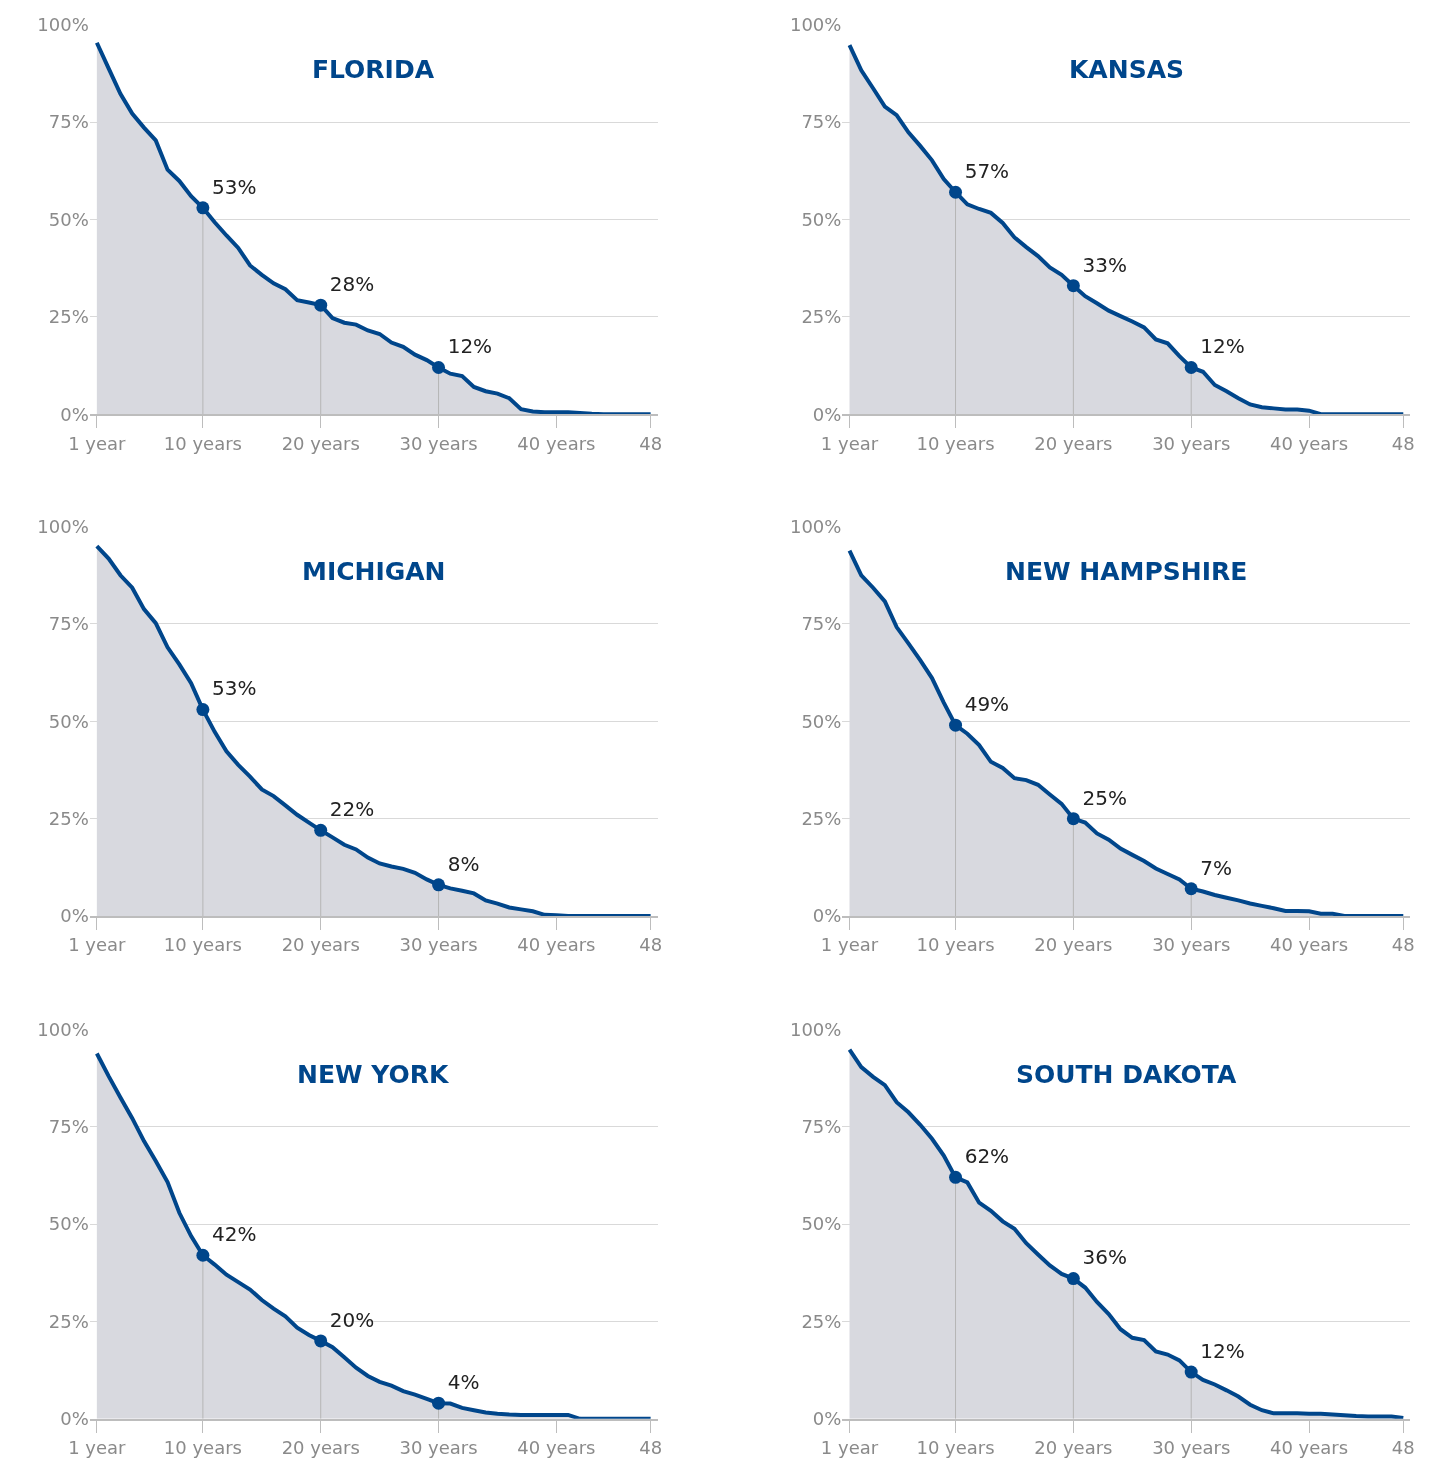 The height and width of the screenshot is (1483, 1435). I want to click on text: KANSAS, so click(1127, 69).